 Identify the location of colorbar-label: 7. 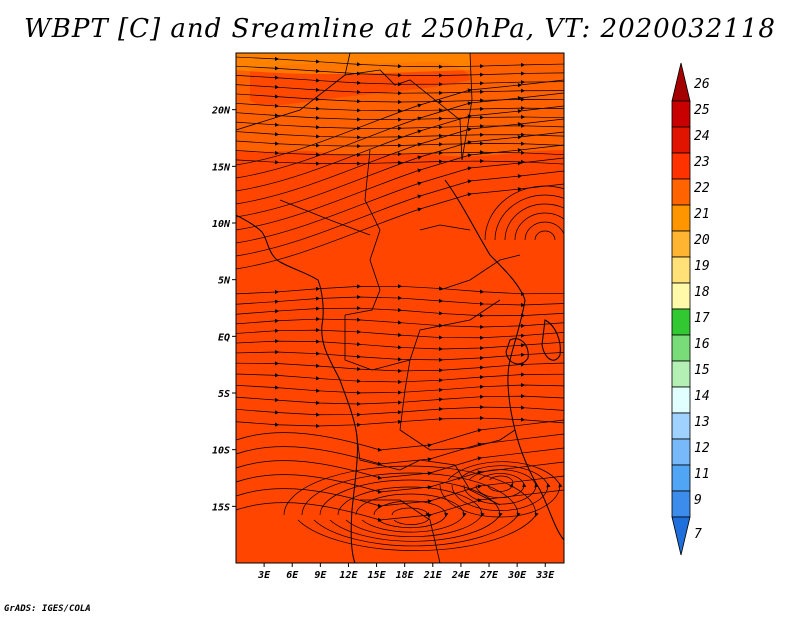
(698, 534).